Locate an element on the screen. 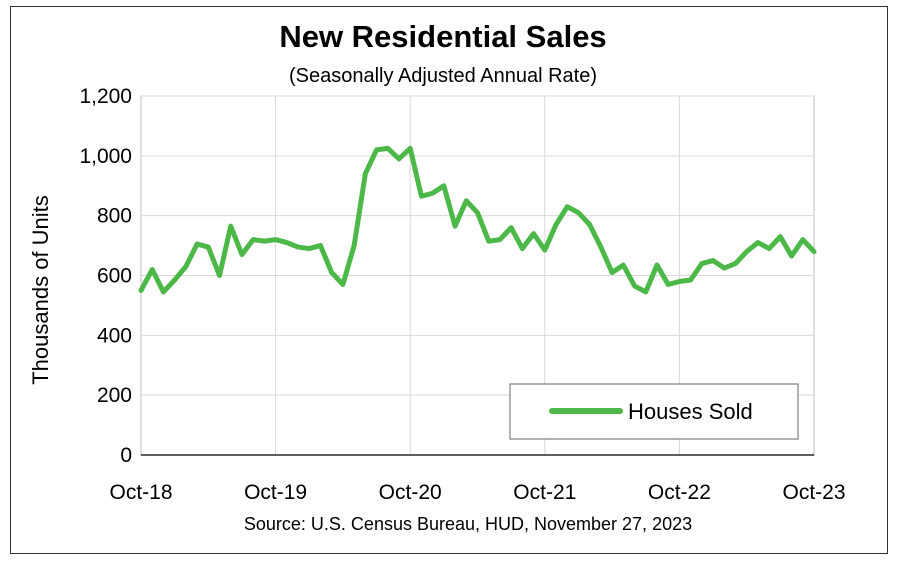  legend: Houses Sold is located at coordinates (654, 411).